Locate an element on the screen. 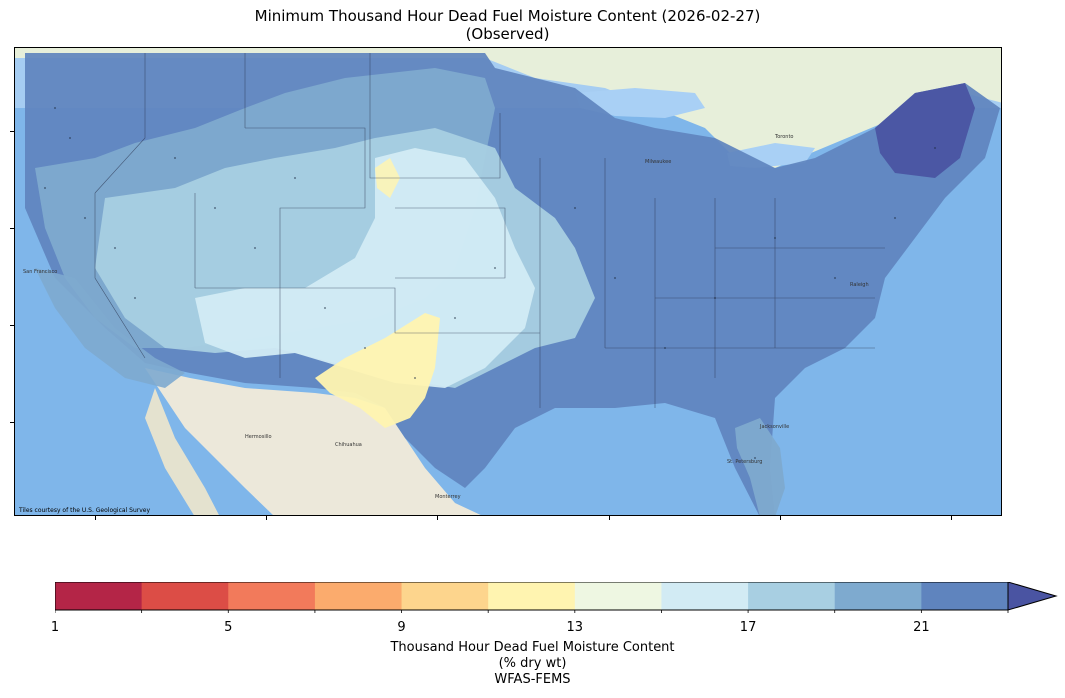 Image resolution: width=1065 pixels, height=698 pixels. colorbar is located at coordinates (556, 597).